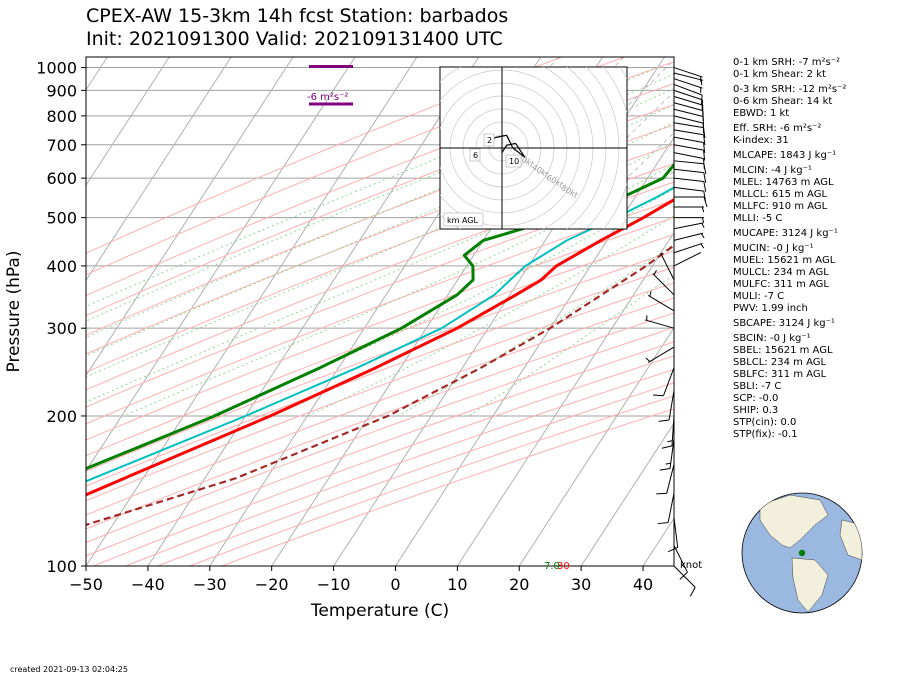  What do you see at coordinates (334, 584) in the screenshot?
I see `x-tick-label: −10` at bounding box center [334, 584].